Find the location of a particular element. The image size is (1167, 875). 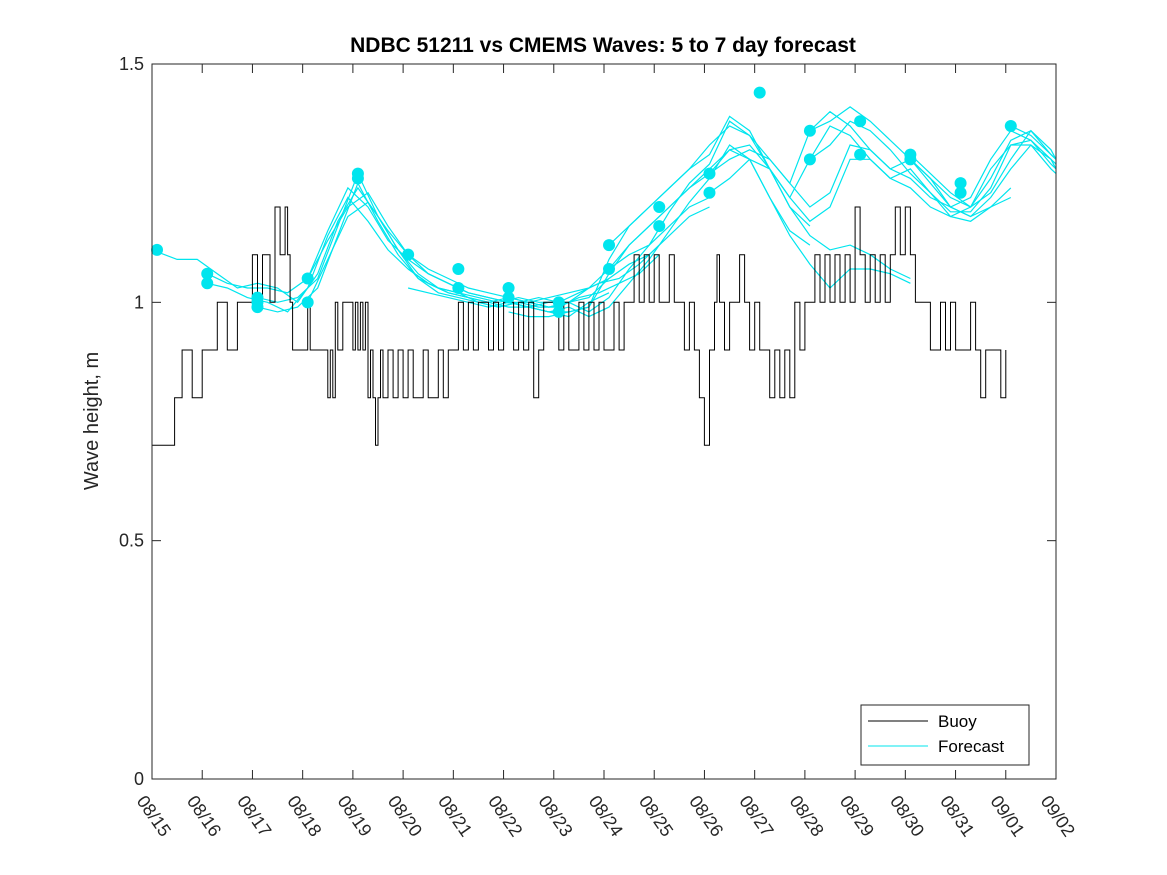

legend-buoy-label: Buoy is located at coordinates (957, 721).